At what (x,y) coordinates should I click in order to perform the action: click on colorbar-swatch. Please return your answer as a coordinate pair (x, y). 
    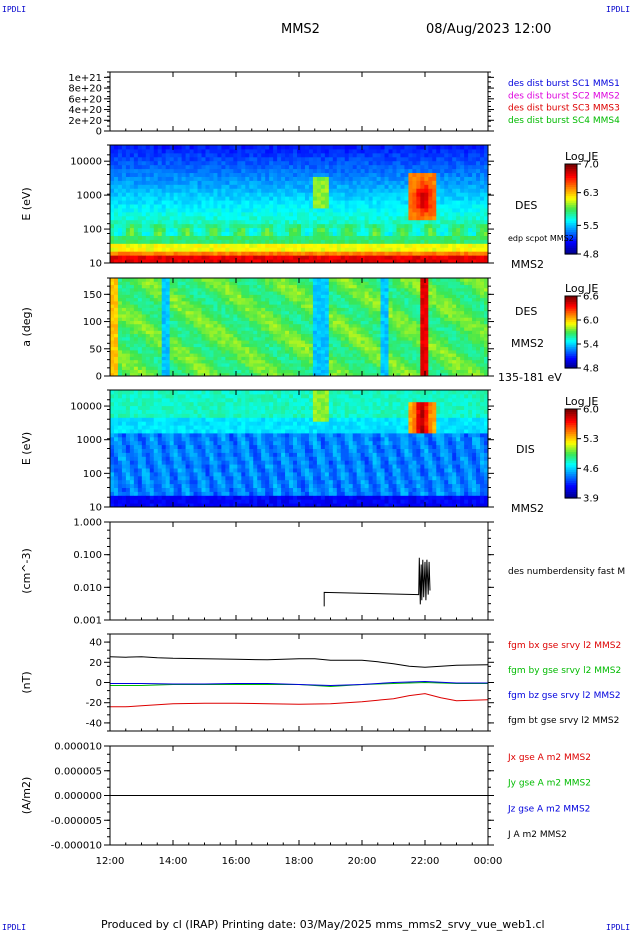
    Looking at the image, I should click on (571, 181).